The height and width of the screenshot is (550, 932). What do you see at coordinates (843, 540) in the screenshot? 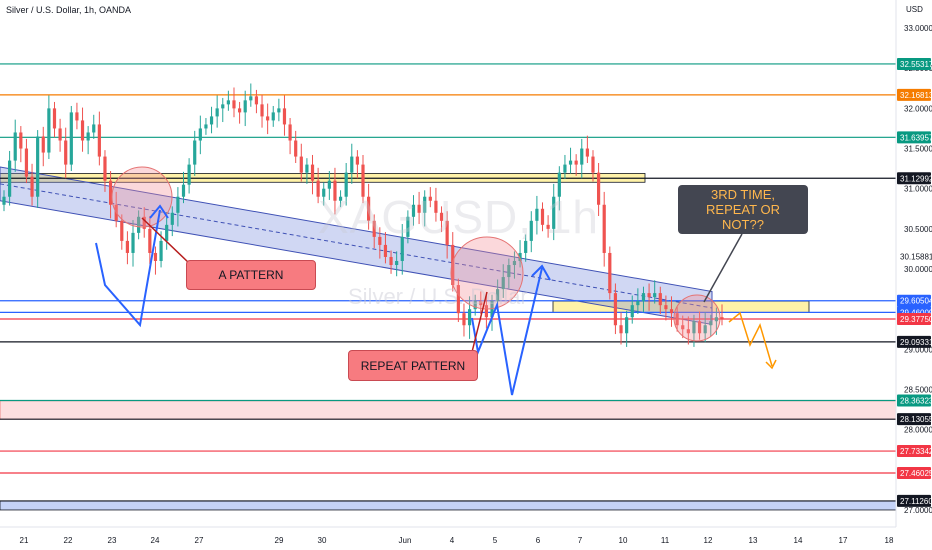
I see `x-tick-label: 17` at bounding box center [843, 540].